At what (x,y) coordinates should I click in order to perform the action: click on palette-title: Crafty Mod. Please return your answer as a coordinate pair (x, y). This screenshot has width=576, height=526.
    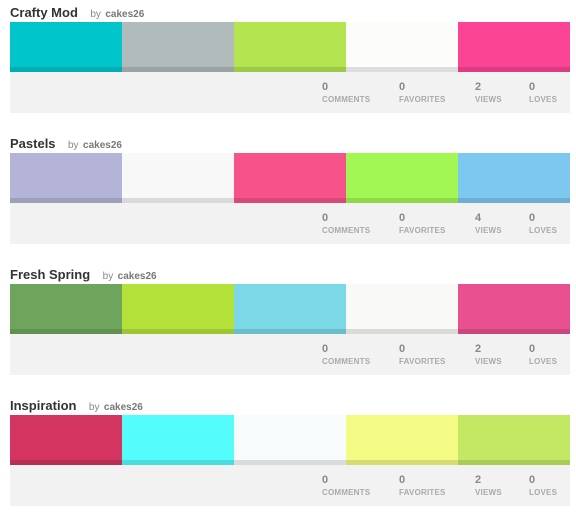
    Looking at the image, I should click on (44, 12).